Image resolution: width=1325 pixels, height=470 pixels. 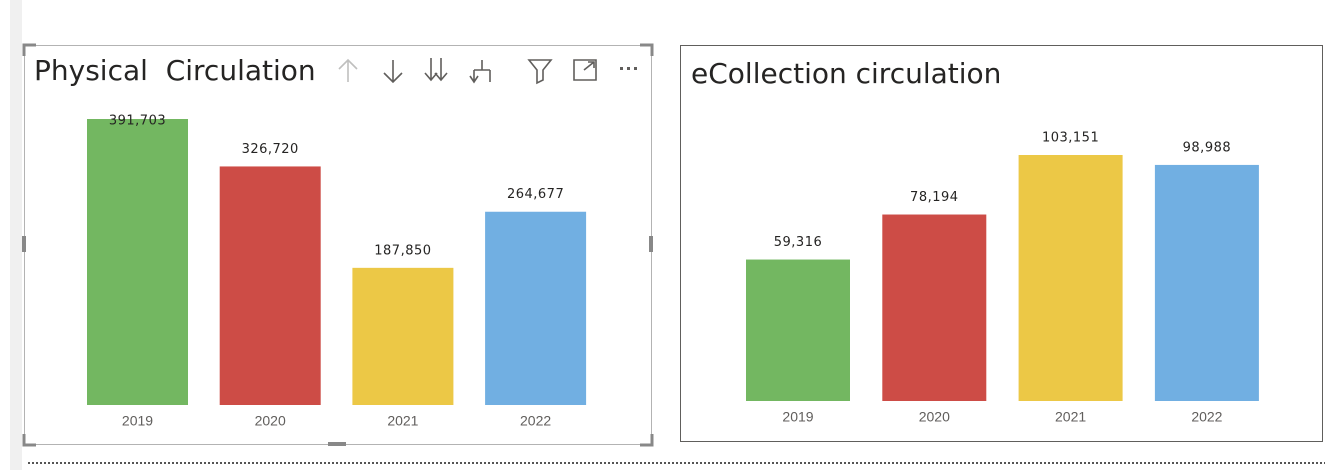 What do you see at coordinates (1207, 147) in the screenshot?
I see `data-label: 98,988` at bounding box center [1207, 147].